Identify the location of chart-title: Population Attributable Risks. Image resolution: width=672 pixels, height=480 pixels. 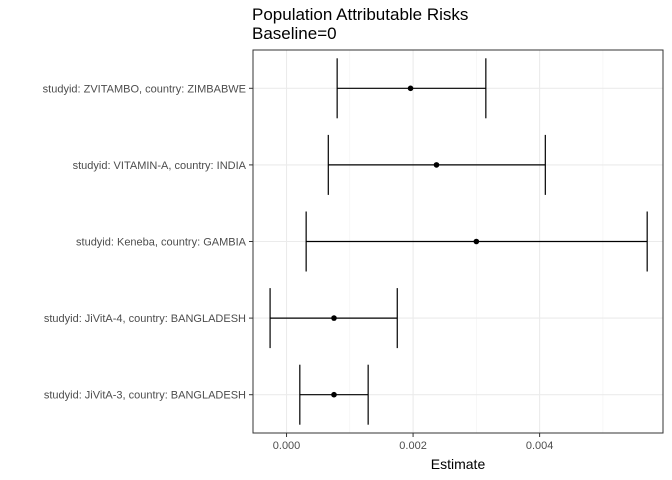
(360, 14).